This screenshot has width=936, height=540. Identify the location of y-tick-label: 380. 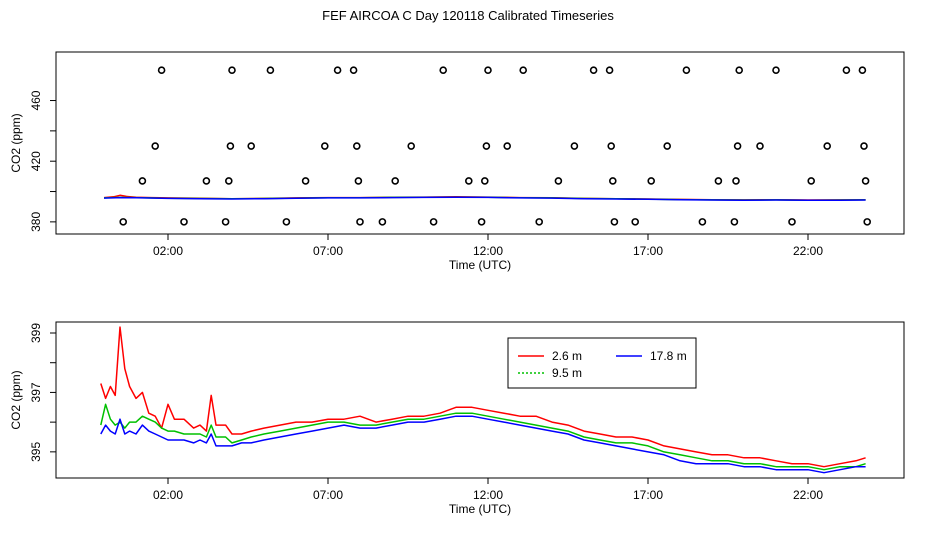
(36, 222).